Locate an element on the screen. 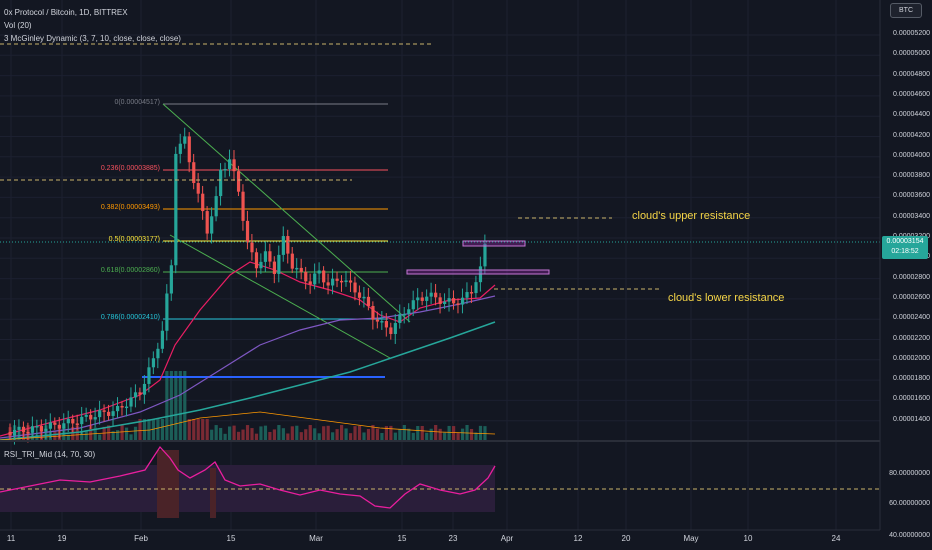 Image resolution: width=932 pixels, height=550 pixels. upper-resistance-annotation: cloud's upper resistance is located at coordinates (691, 216).